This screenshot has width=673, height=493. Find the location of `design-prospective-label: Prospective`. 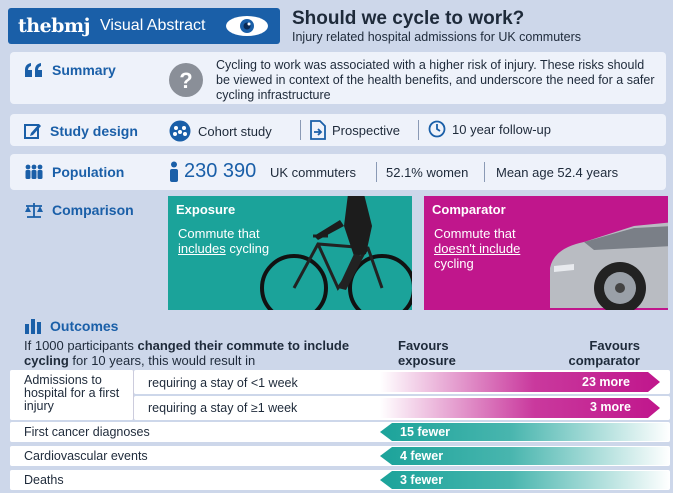

design-prospective-label: Prospective is located at coordinates (366, 130).